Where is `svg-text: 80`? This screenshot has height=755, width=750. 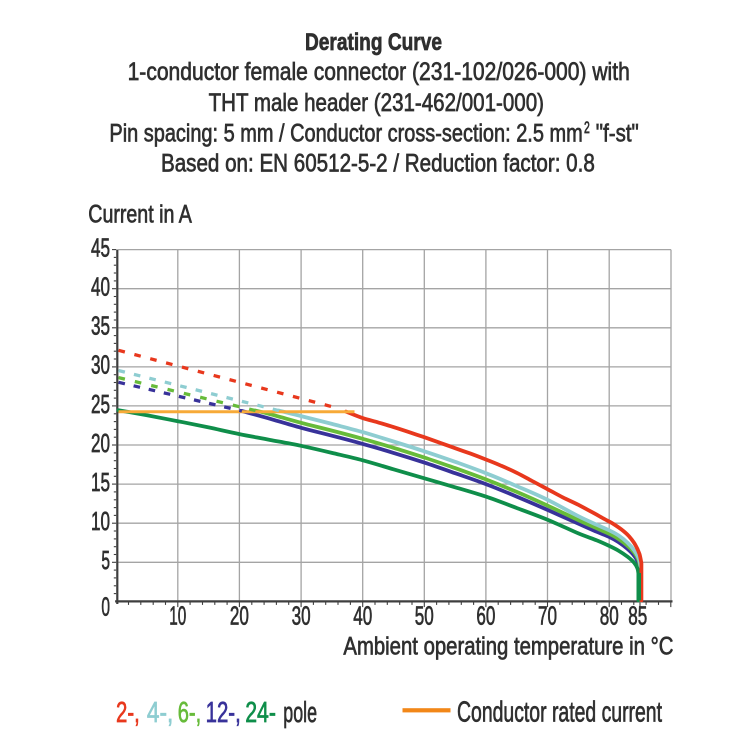 svg-text: 80 is located at coordinates (609, 616).